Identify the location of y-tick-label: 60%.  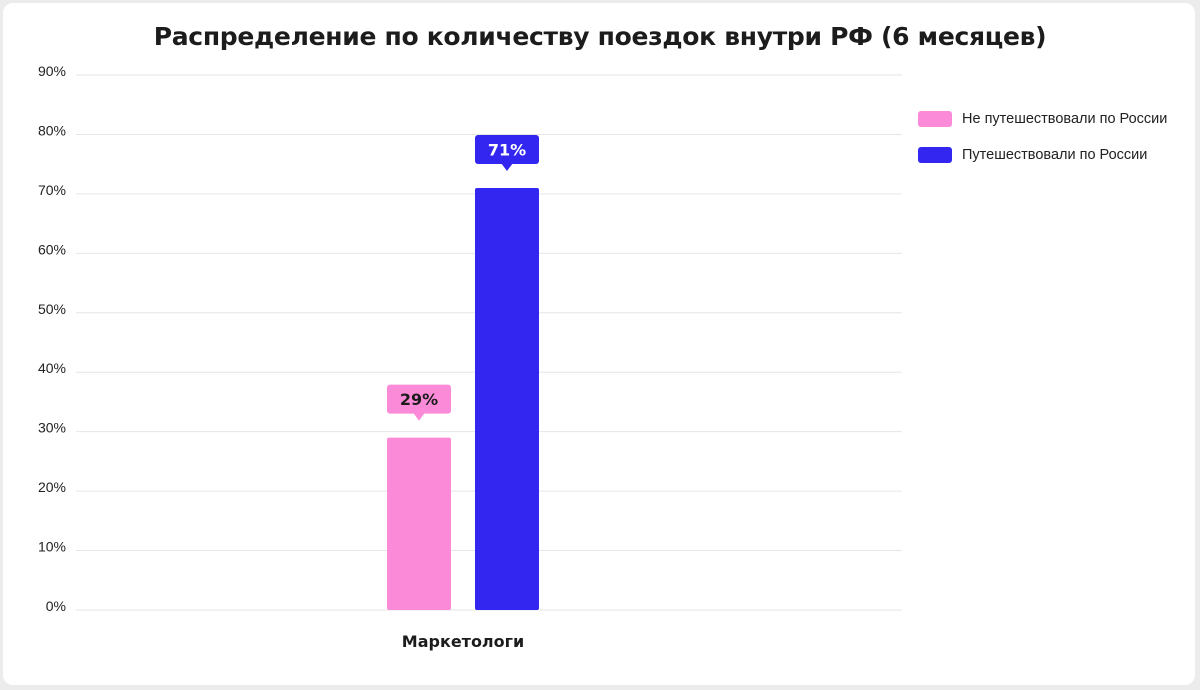
(52, 249).